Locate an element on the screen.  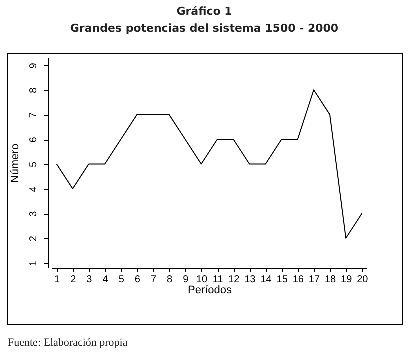
x-tick-label: 10 is located at coordinates (202, 280).